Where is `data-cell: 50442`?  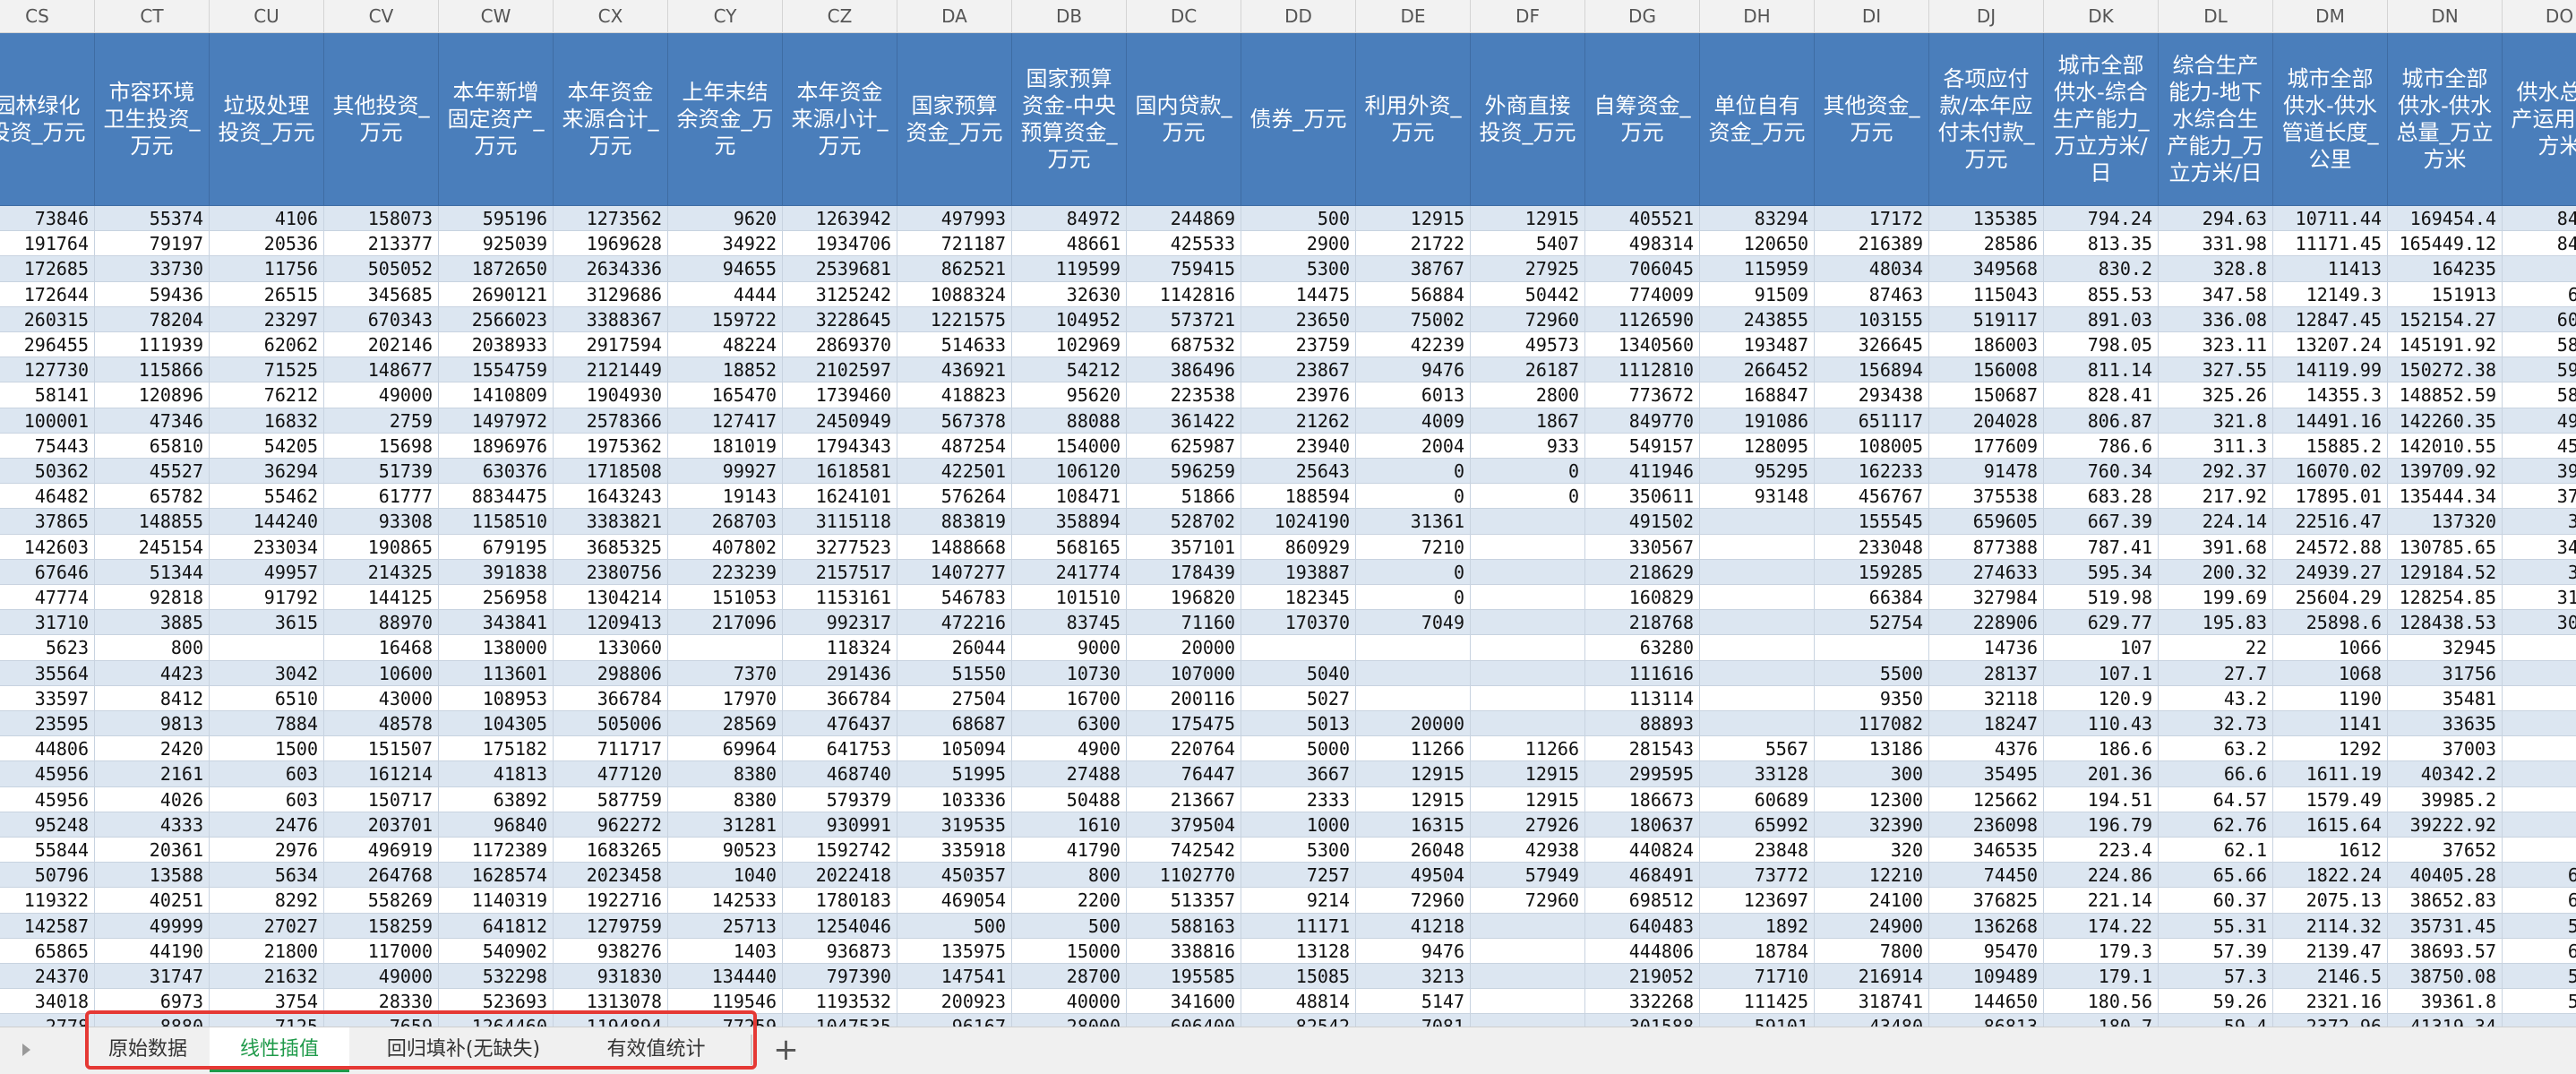
data-cell: 50442 is located at coordinates (1528, 294).